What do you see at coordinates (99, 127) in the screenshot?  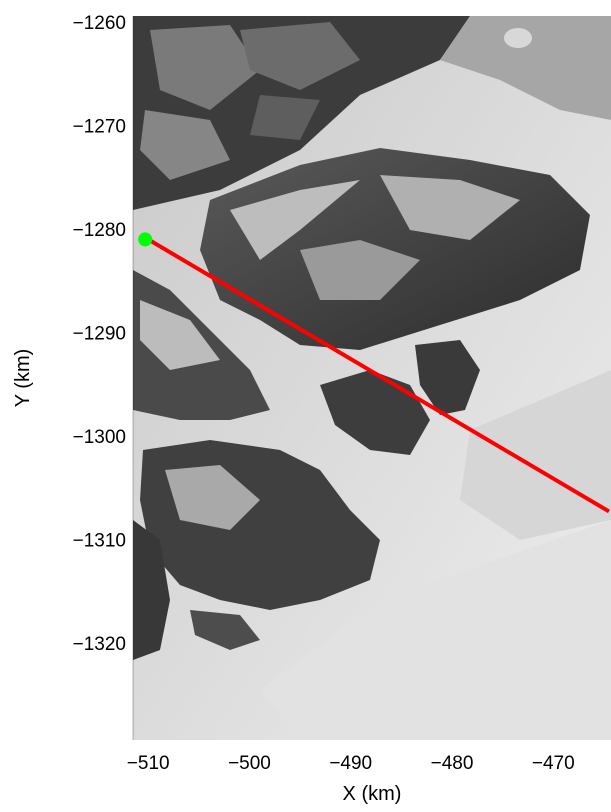 I see `y-tick-label: −1270` at bounding box center [99, 127].